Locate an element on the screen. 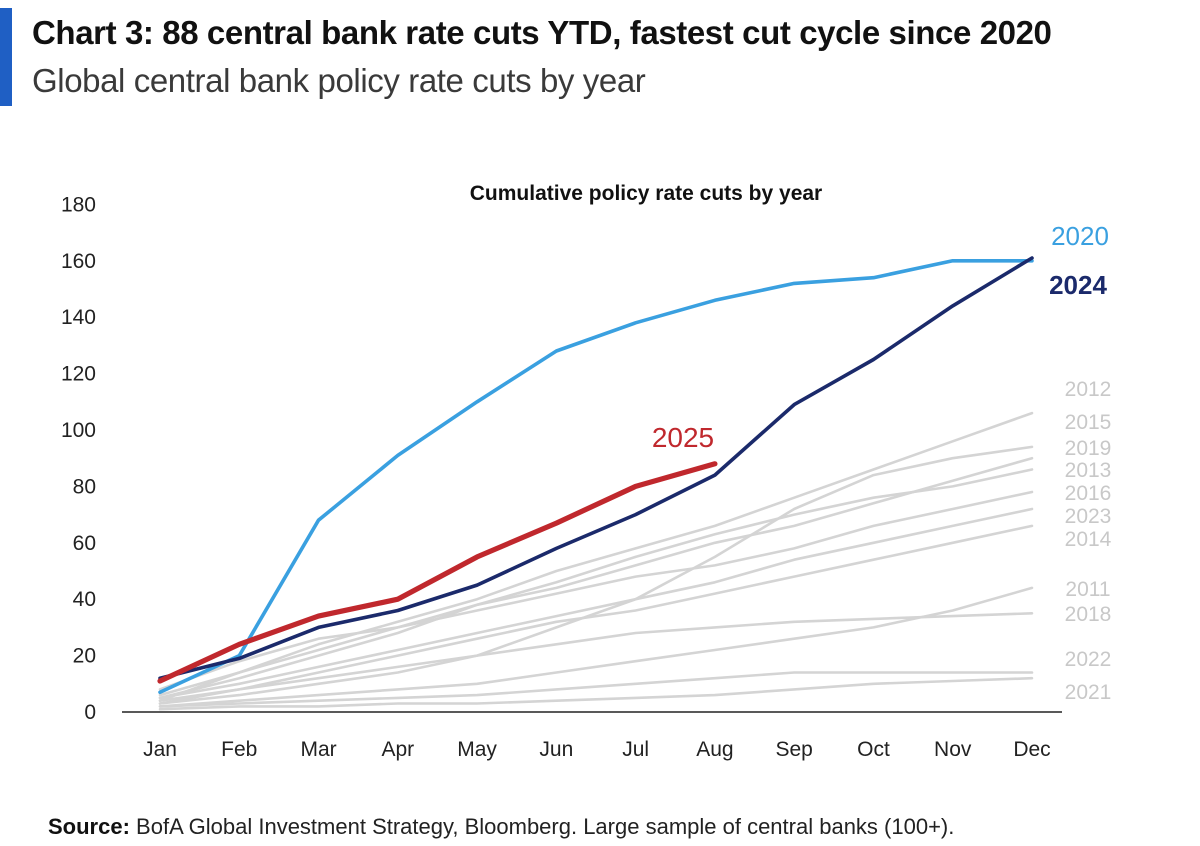  series-label-2025: 2025 is located at coordinates (683, 437).